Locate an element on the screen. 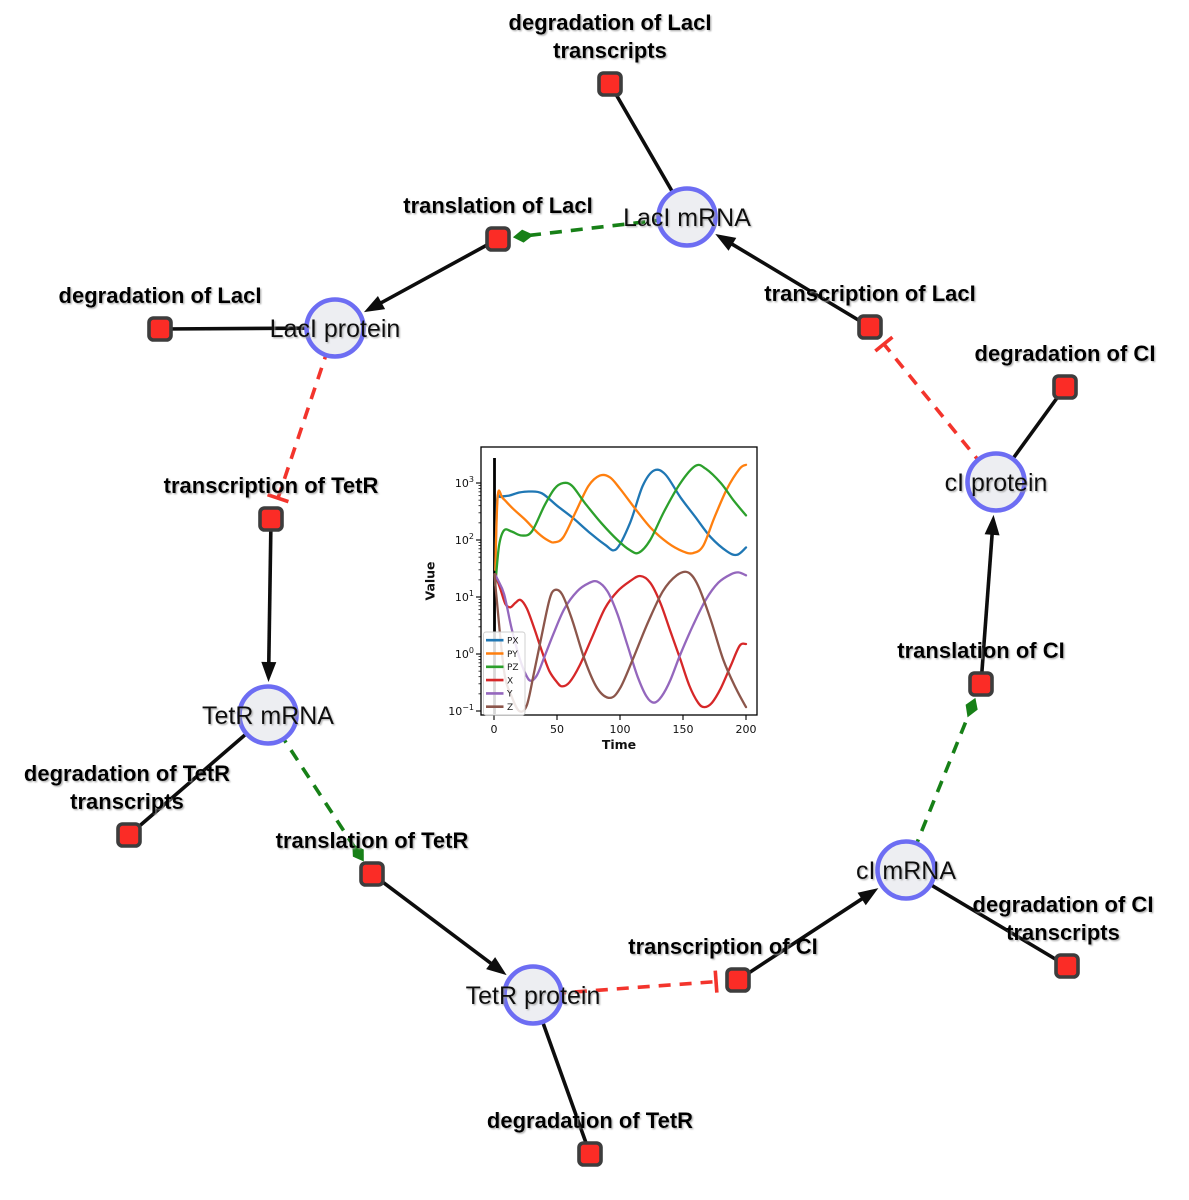  reaction-label-translation-of-cI: translation of CI is located at coordinates (980, 650).